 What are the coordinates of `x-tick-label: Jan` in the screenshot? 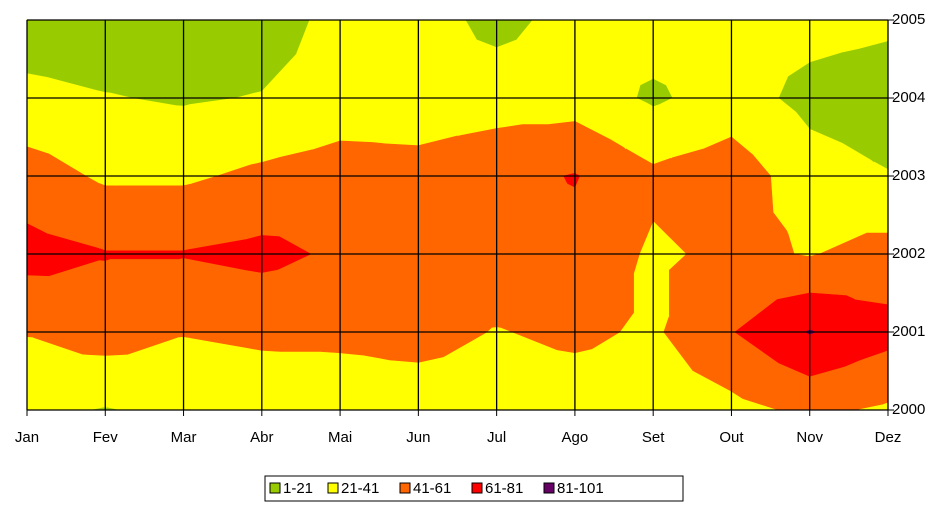 It's located at (27, 437).